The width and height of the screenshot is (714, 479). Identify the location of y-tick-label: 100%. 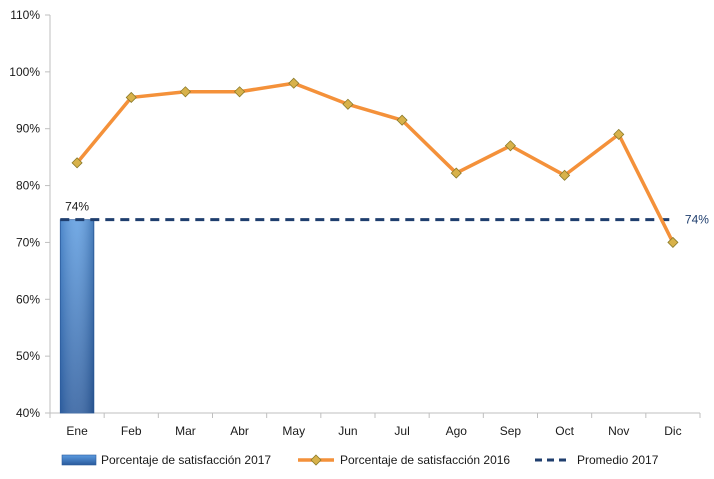
(24, 72).